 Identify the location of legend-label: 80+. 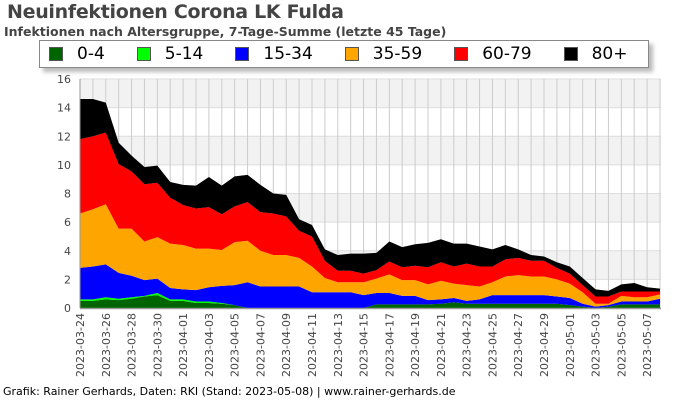
(609, 54).